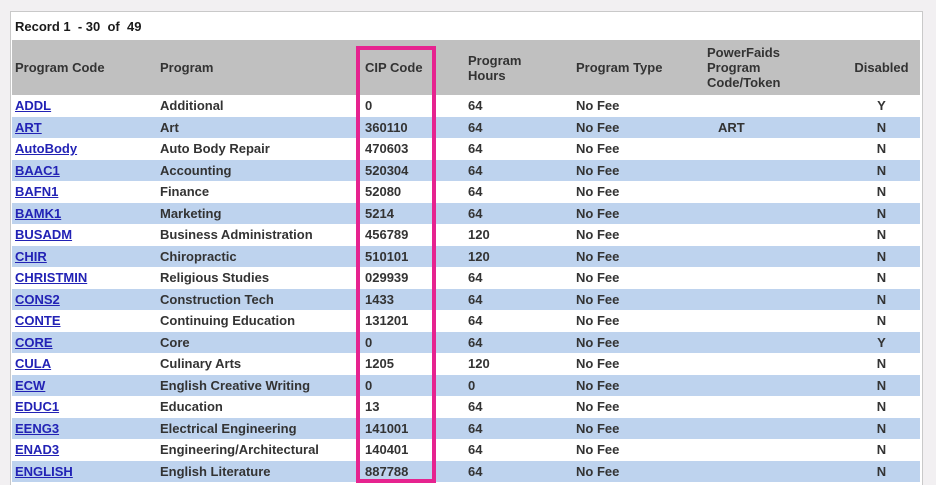  What do you see at coordinates (85, 321) in the screenshot?
I see `cell-program-code: CONTE` at bounding box center [85, 321].